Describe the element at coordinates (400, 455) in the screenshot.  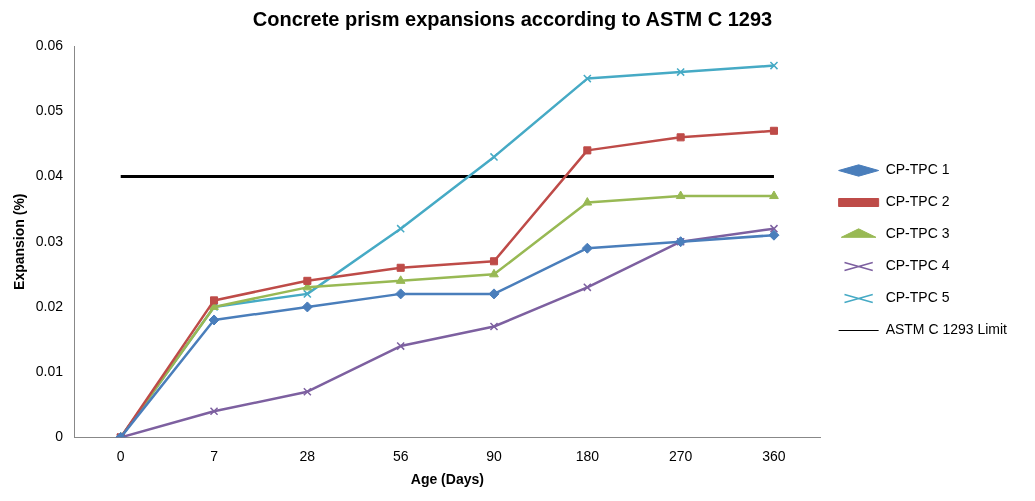
I see `x-tick-label: 56` at that location.